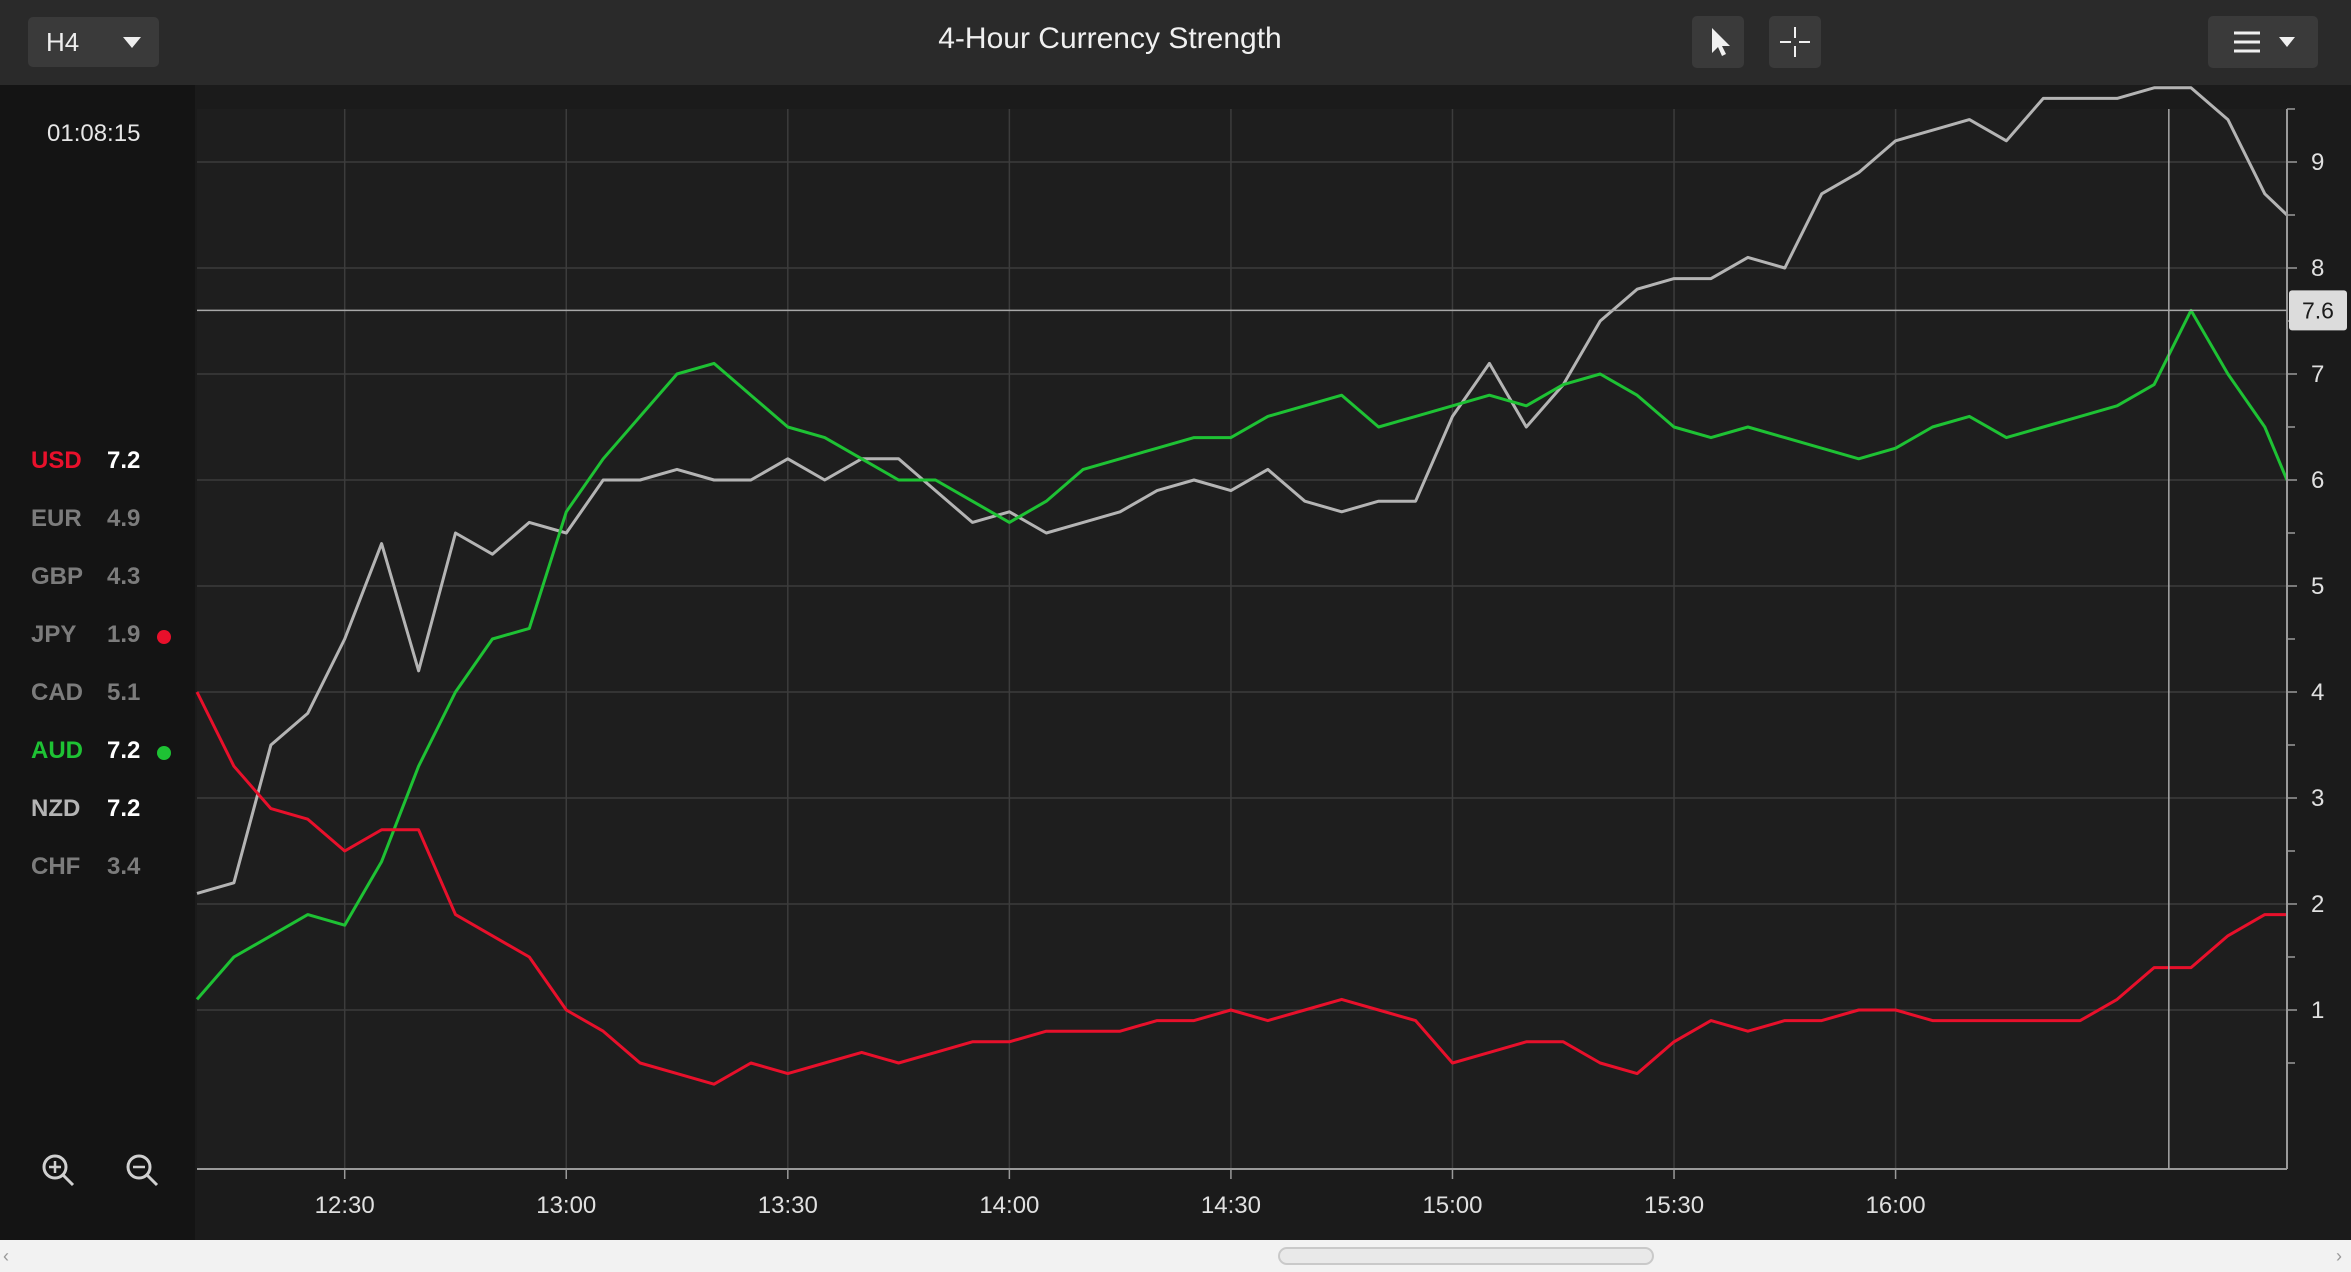 This screenshot has width=2351, height=1272. I want to click on currency-value: 3.4, so click(124, 866).